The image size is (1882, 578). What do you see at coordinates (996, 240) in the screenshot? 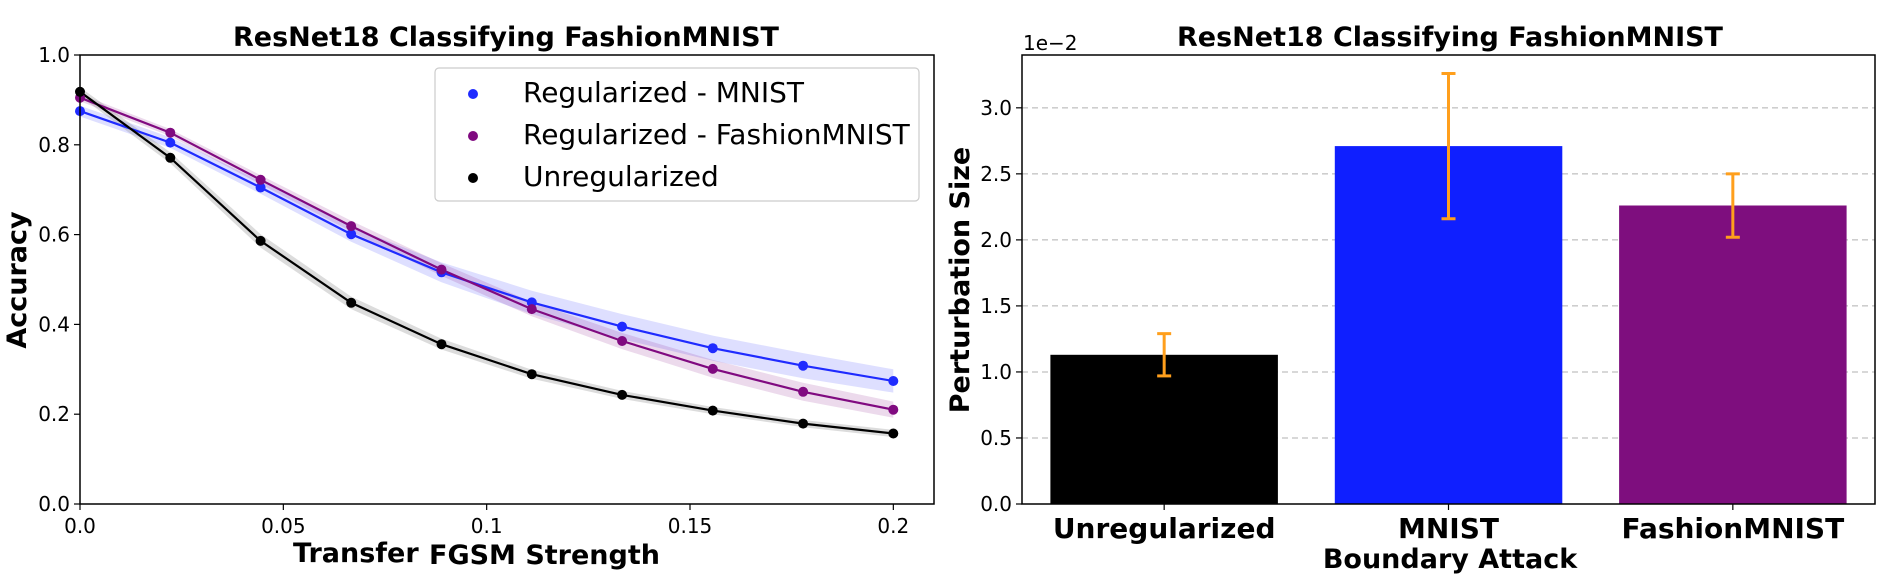
I see `y-tick-label: 2.0` at bounding box center [996, 240].